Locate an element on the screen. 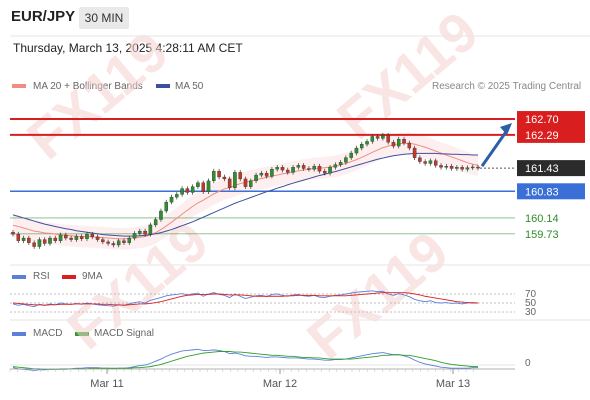 Image resolution: width=590 pixels, height=400 pixels. timestamp: Thursday, March 13, 2025 4:28:11 AM CET is located at coordinates (128, 48).